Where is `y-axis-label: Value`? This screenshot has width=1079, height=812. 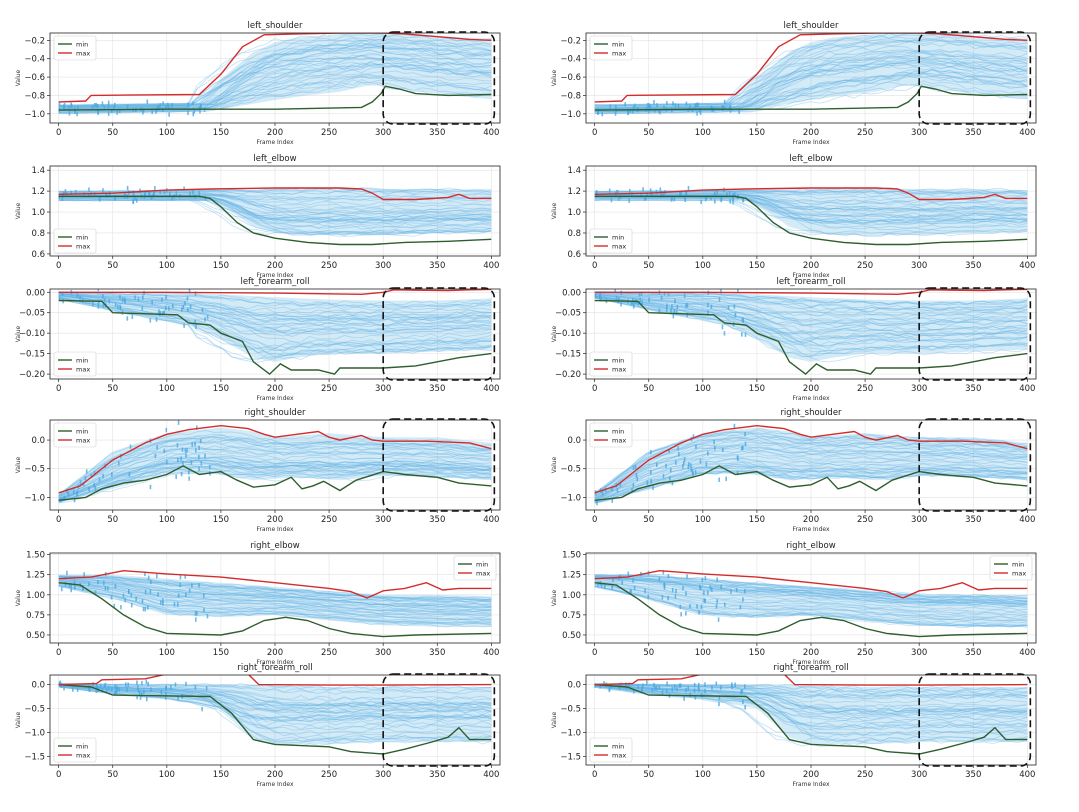
y-axis-label: Value is located at coordinates (18, 210).